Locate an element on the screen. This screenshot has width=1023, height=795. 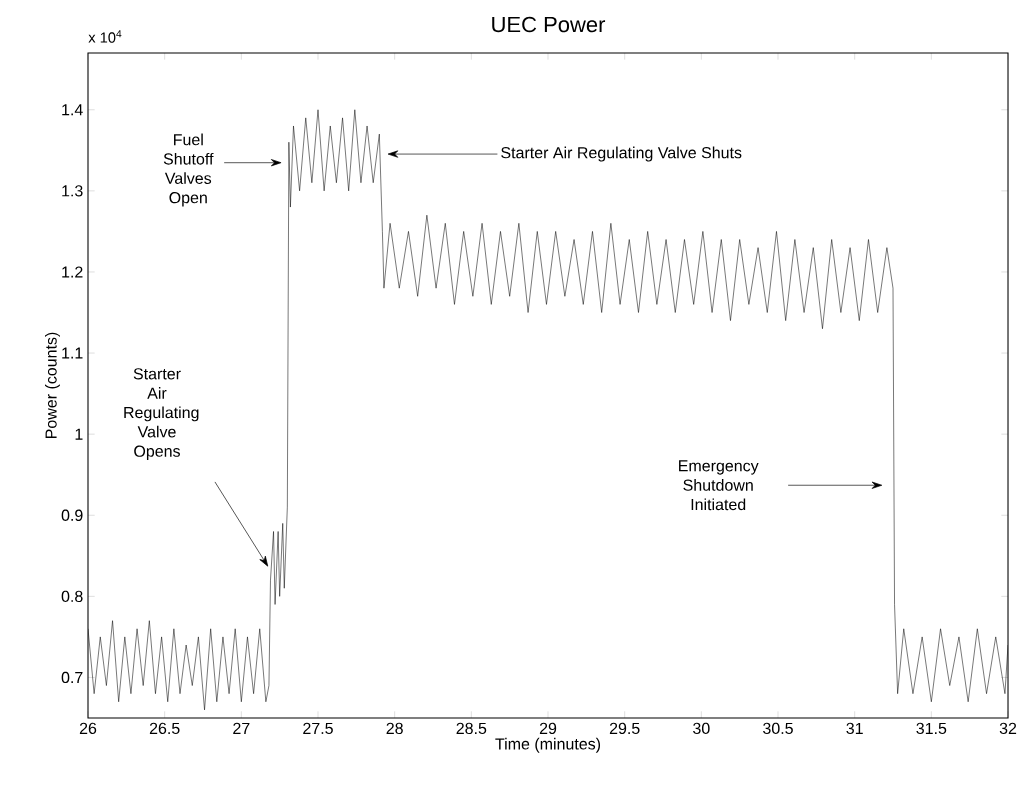
annotation: Starter Air Regulating Valve Opens is located at coordinates (161, 414).